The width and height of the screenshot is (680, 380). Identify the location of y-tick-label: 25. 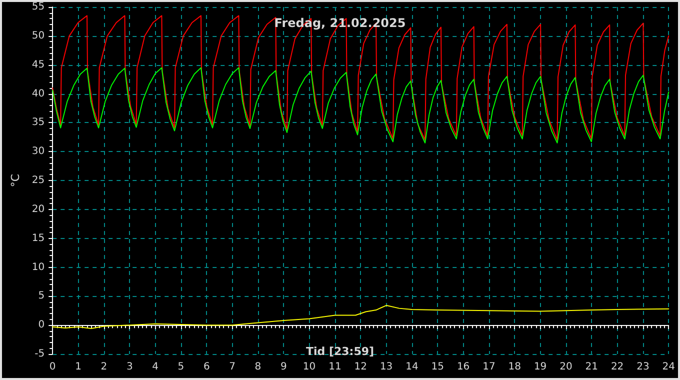
(38, 180).